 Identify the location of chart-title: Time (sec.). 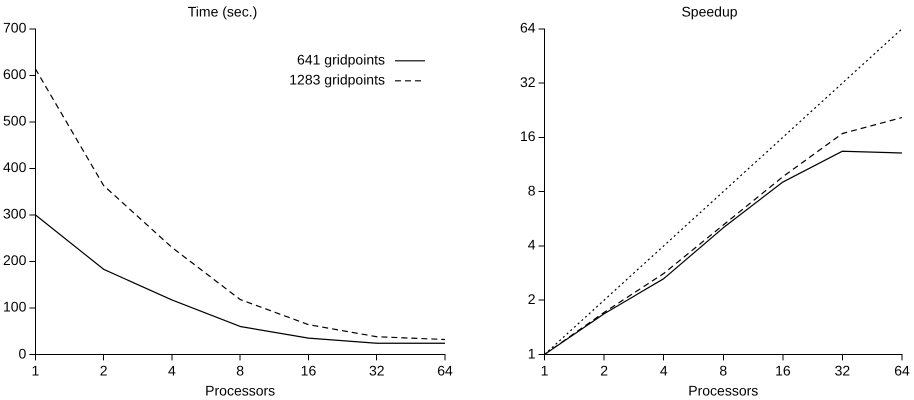
(223, 11).